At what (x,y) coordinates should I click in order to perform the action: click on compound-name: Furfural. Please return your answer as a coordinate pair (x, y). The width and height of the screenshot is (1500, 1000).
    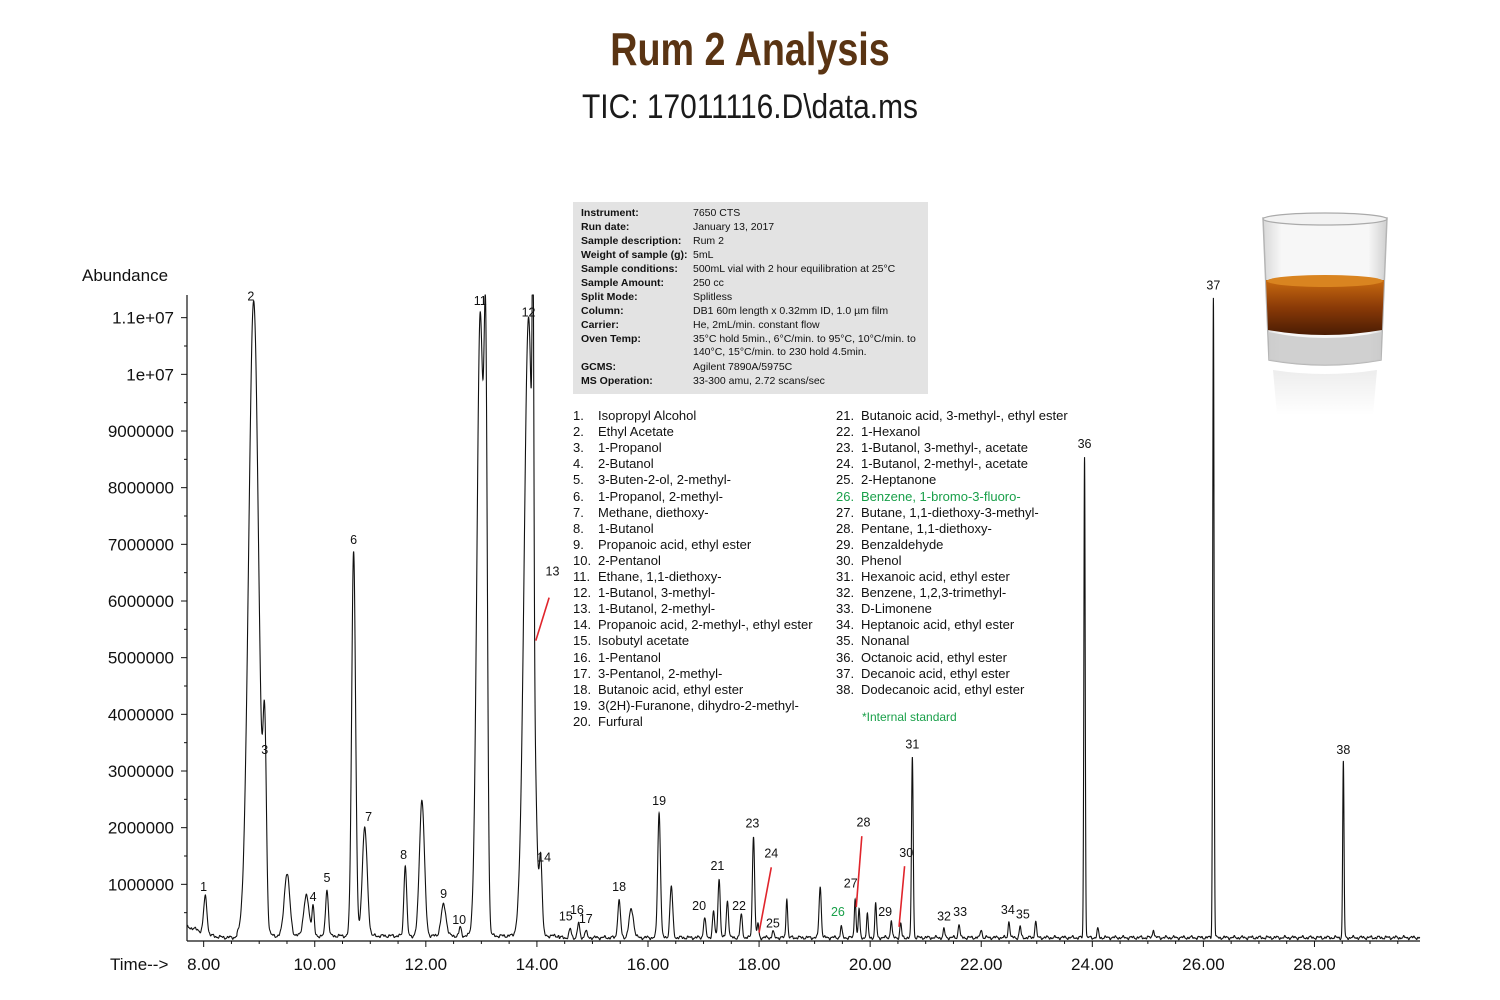
    Looking at the image, I should click on (620, 721).